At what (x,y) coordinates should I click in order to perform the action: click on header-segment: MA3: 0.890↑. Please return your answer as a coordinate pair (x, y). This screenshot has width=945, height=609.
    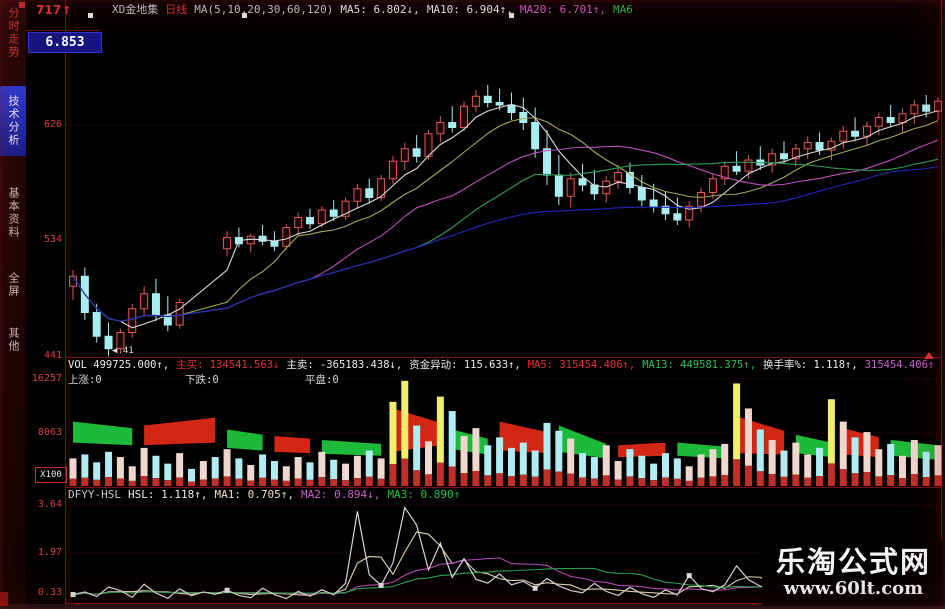
    Looking at the image, I should click on (424, 494).